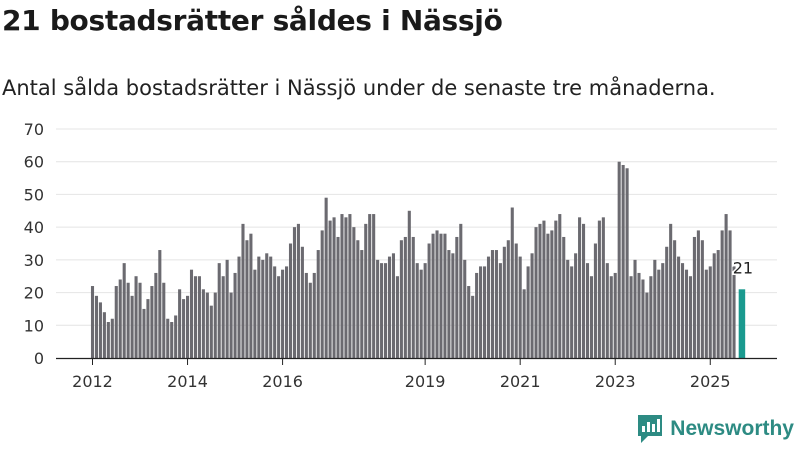  What do you see at coordinates (34, 227) in the screenshot?
I see `y-tick-label: 40` at bounding box center [34, 227].